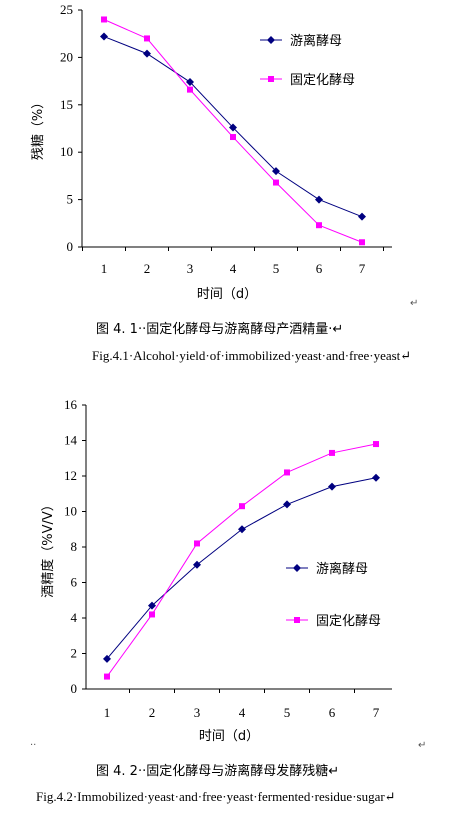 The width and height of the screenshot is (464, 836). I want to click on caption-cn-fig2: 图 4. 2··固定化酵母与游离酵母发酵残糖↵, so click(218, 771).